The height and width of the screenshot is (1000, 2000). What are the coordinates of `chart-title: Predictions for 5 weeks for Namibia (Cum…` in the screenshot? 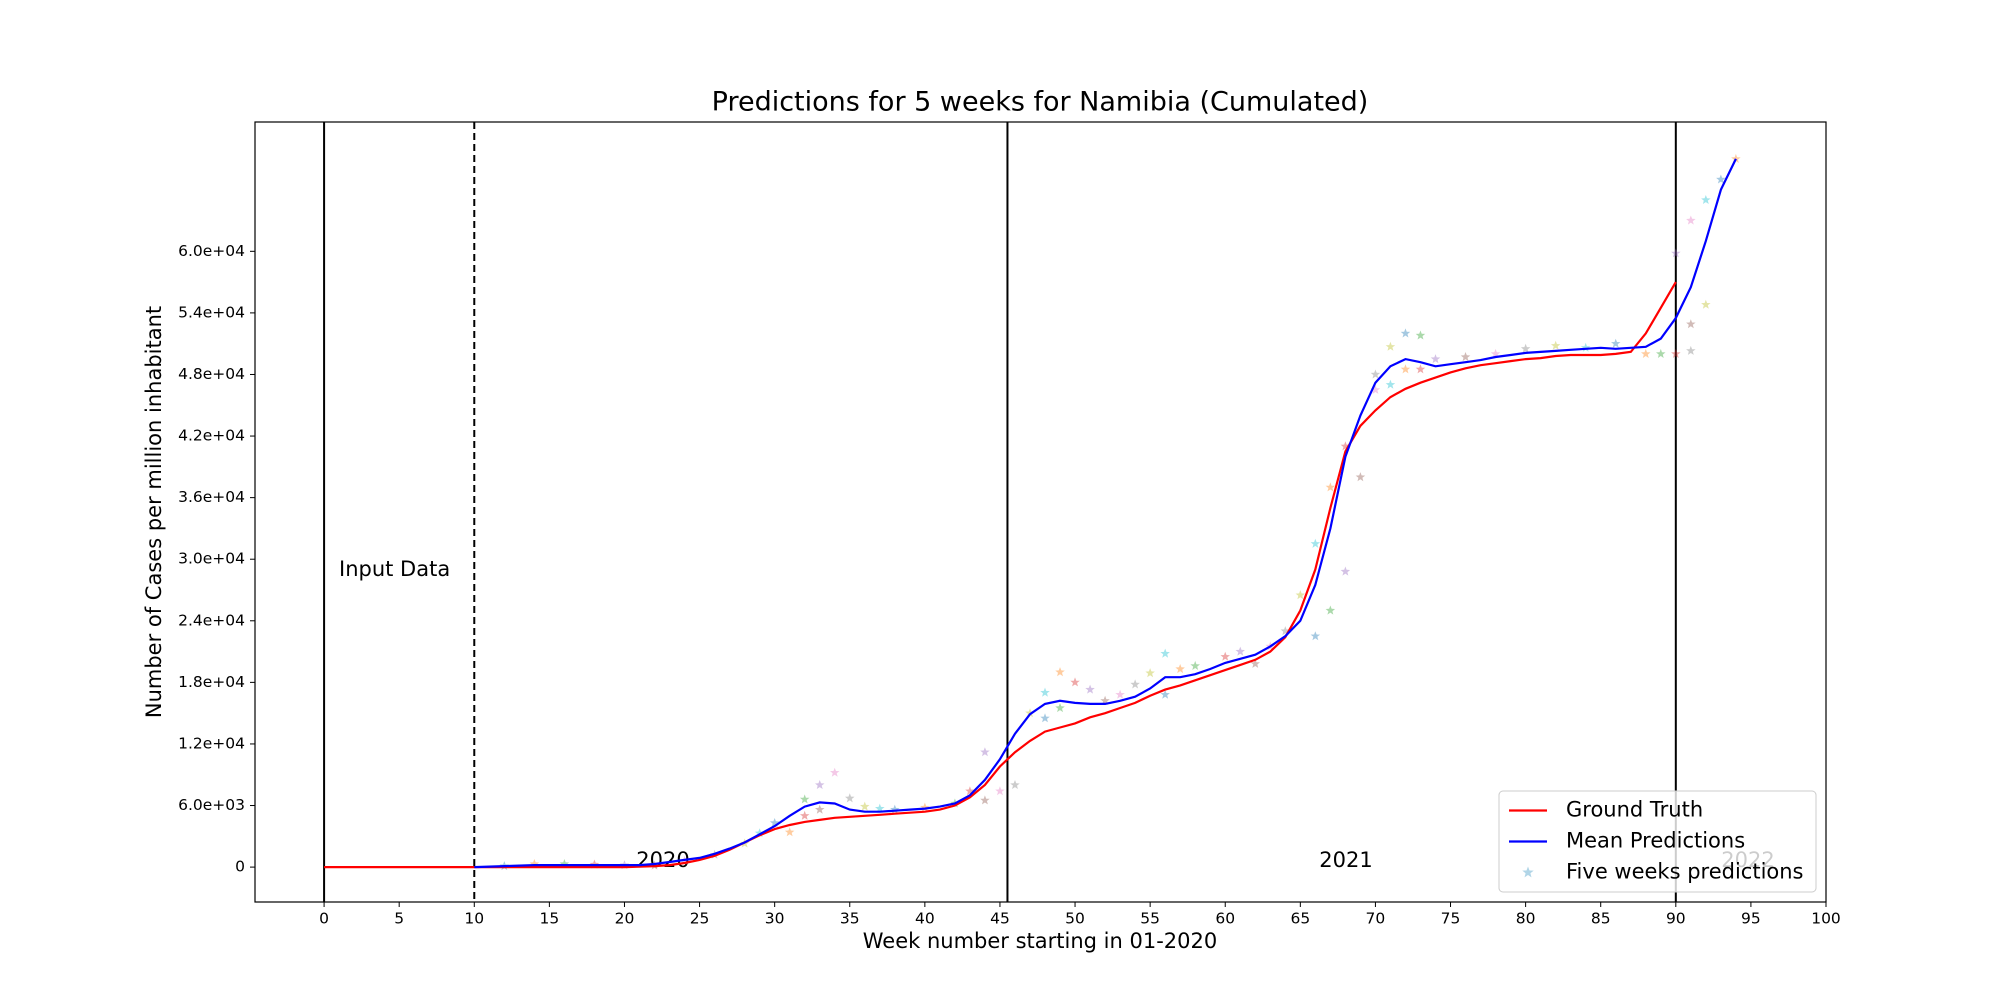 It's located at (1040, 102).